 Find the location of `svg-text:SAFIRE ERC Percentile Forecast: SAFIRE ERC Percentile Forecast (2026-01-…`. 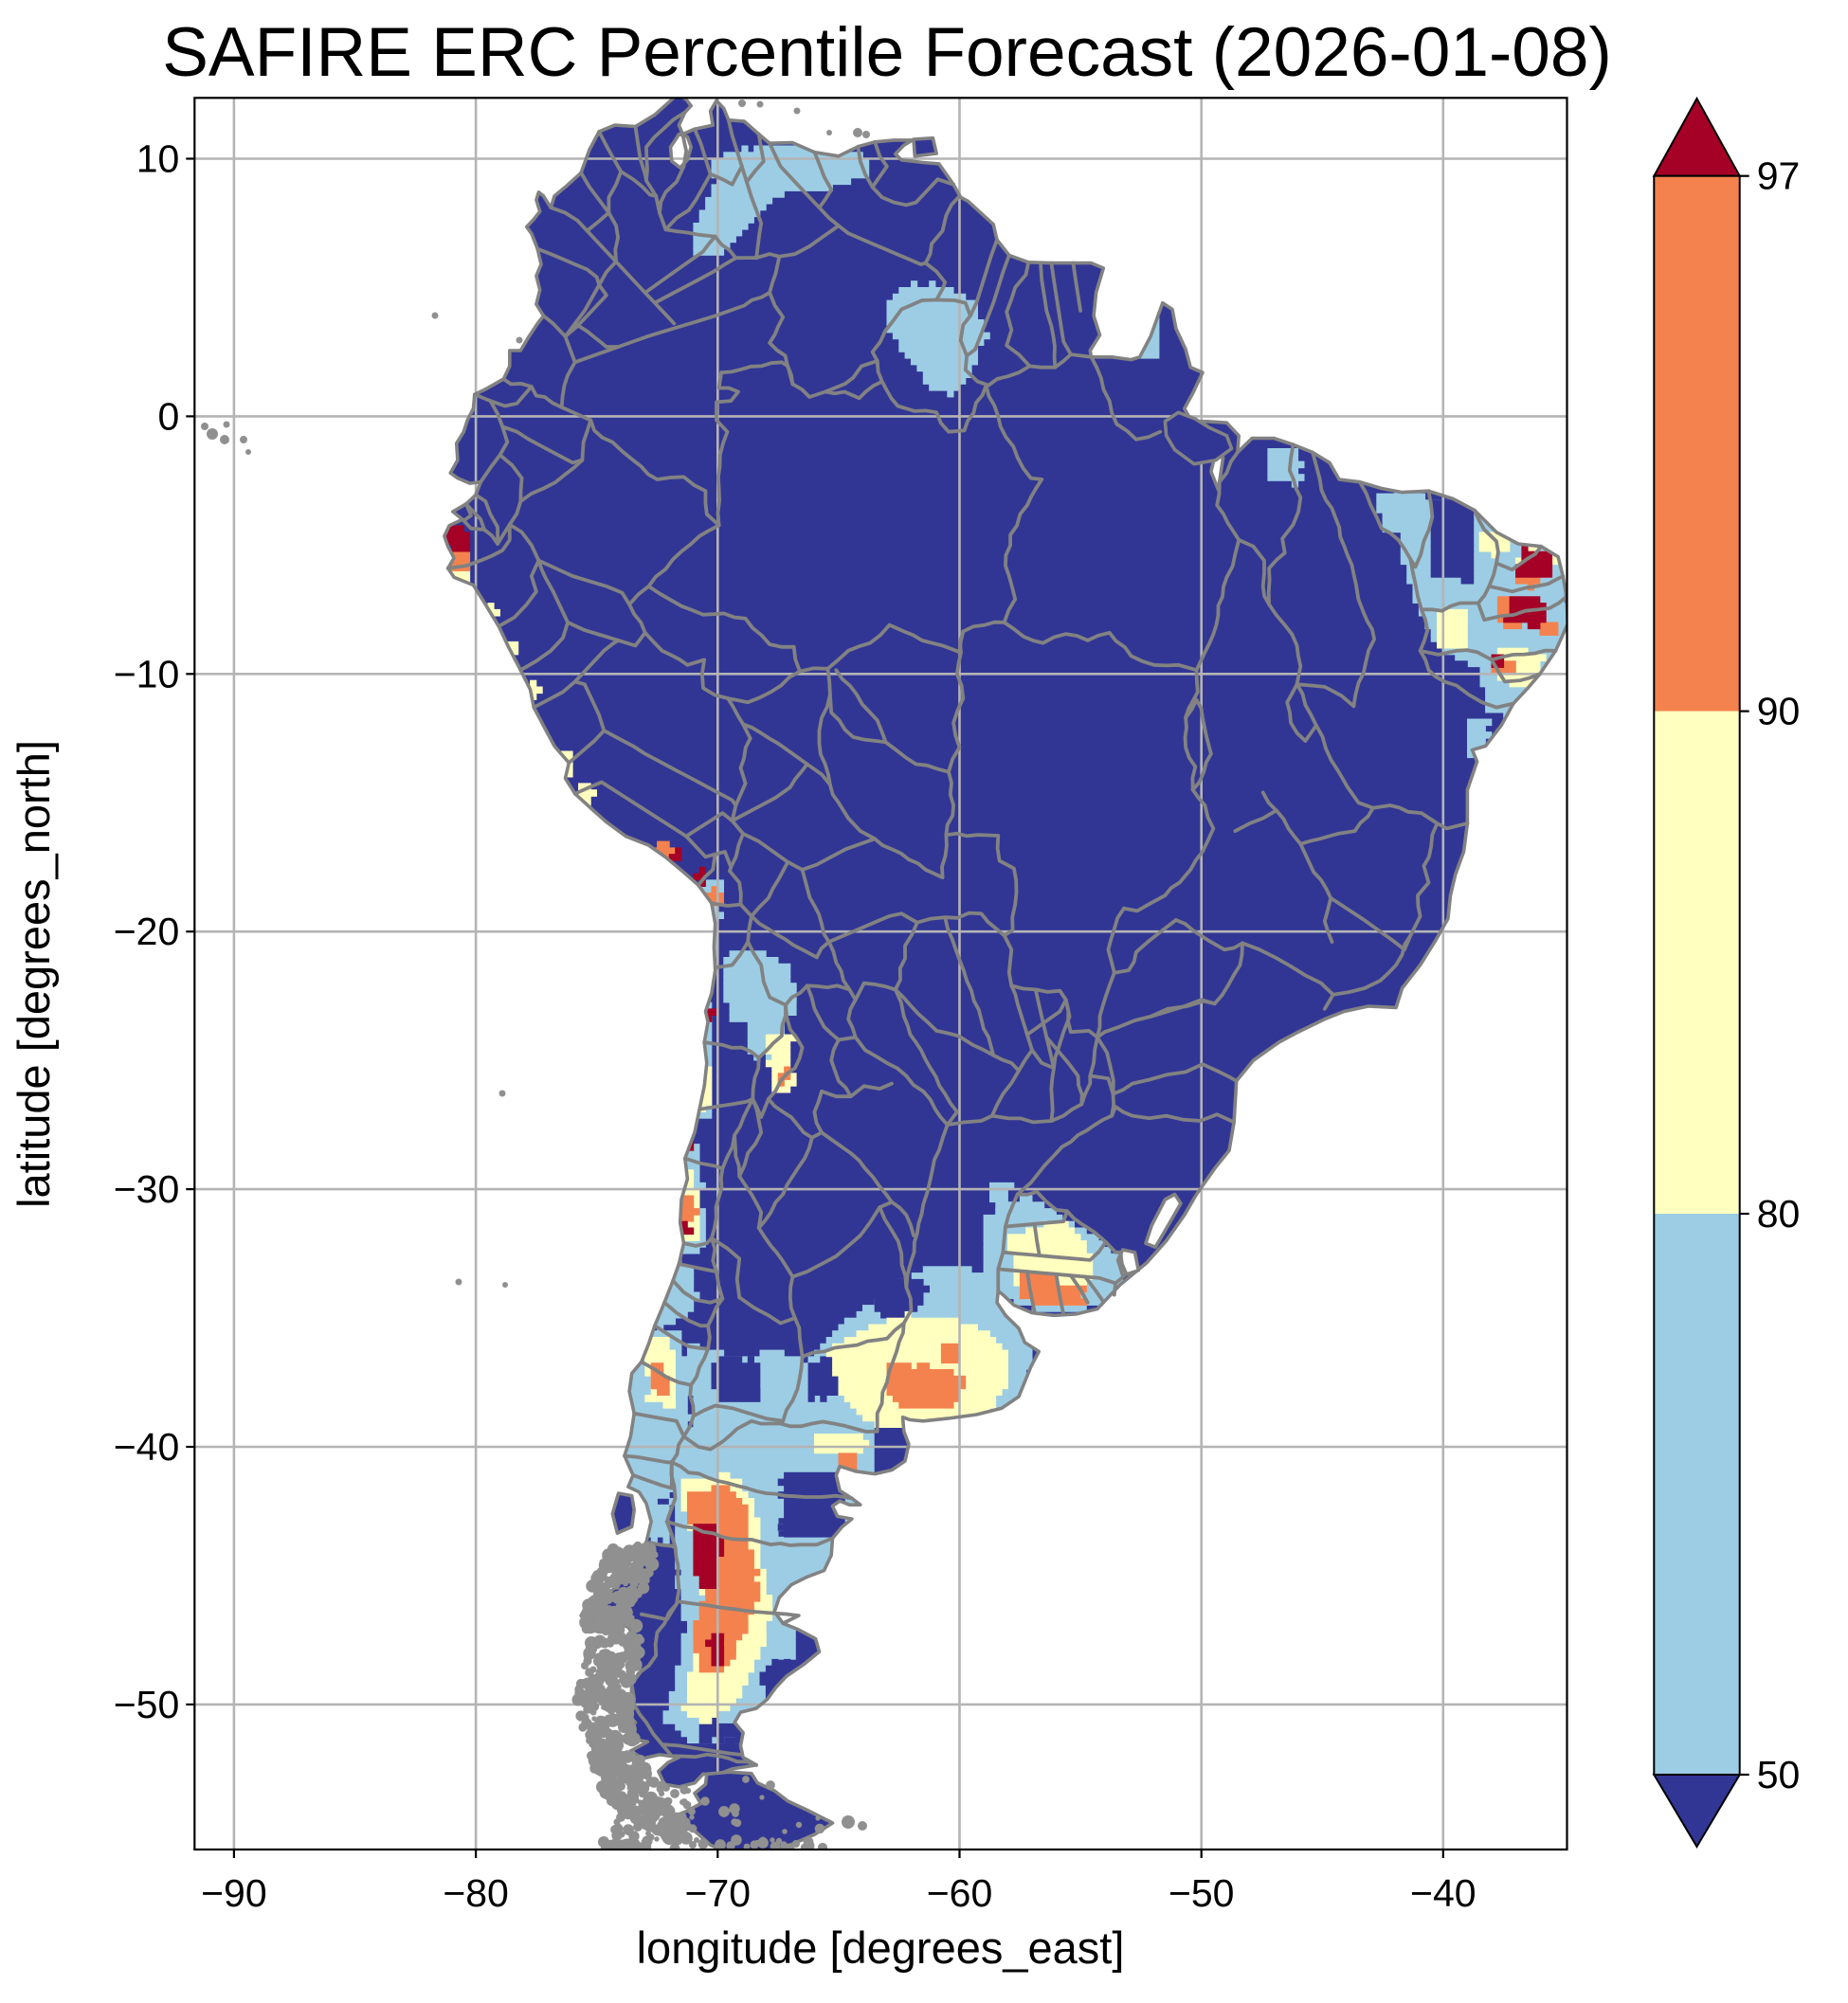

svg-text:SAFIRE ERC Percentile Forecast: SAFIRE ERC Percentile Forecast (2026-01-… is located at coordinates (887, 52).